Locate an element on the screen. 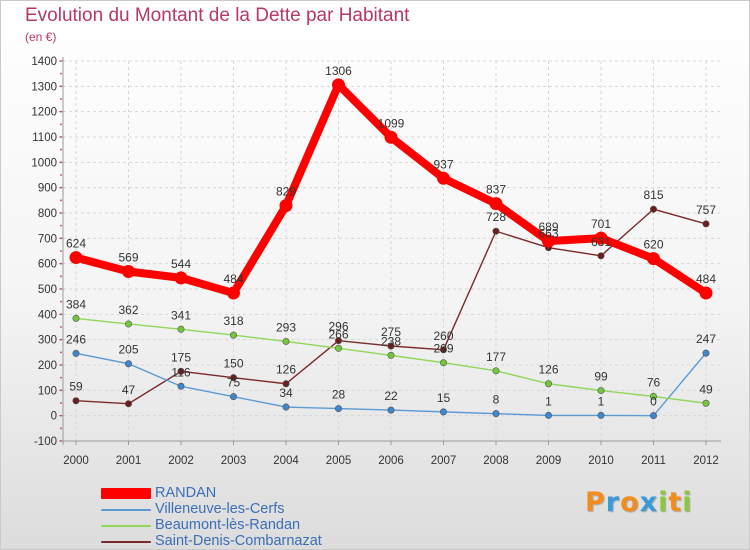 The width and height of the screenshot is (750, 550). data-label: 28 is located at coordinates (339, 395).